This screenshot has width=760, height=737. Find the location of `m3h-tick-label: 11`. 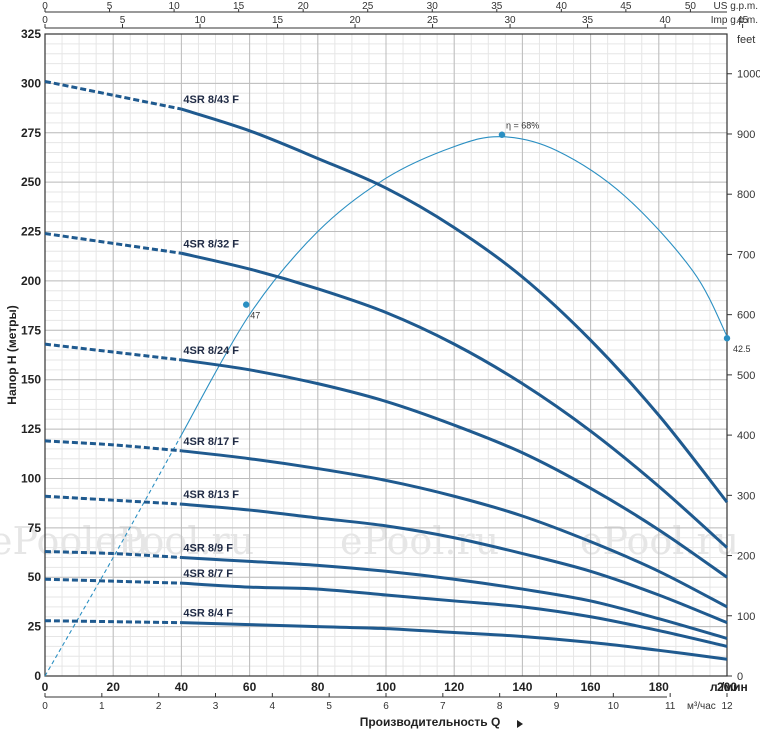

m3h-tick-label: 11 is located at coordinates (670, 706).